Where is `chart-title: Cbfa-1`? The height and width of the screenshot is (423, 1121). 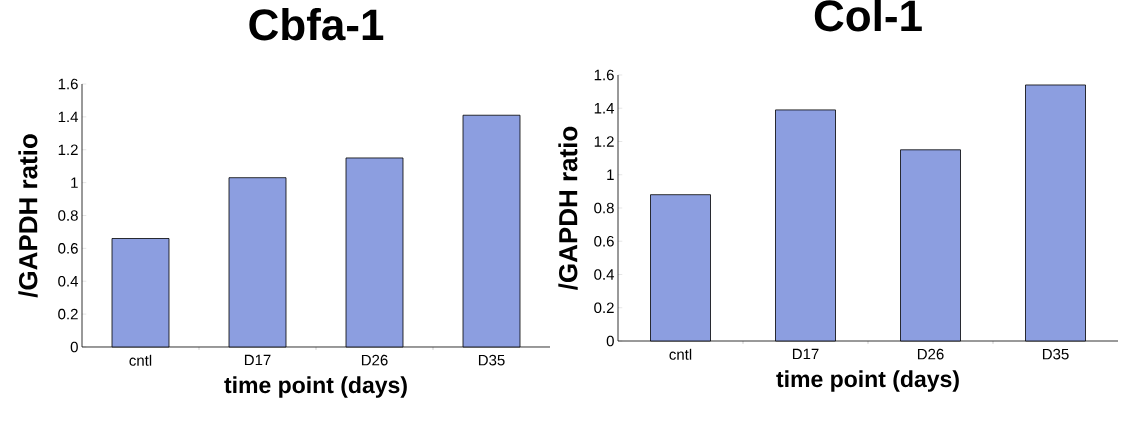
chart-title: Cbfa-1 is located at coordinates (316, 24).